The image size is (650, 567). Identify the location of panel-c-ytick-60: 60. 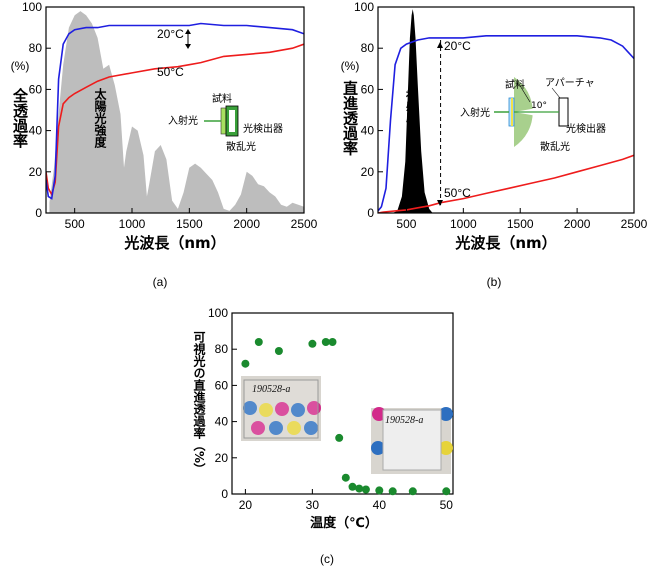
(222, 385).